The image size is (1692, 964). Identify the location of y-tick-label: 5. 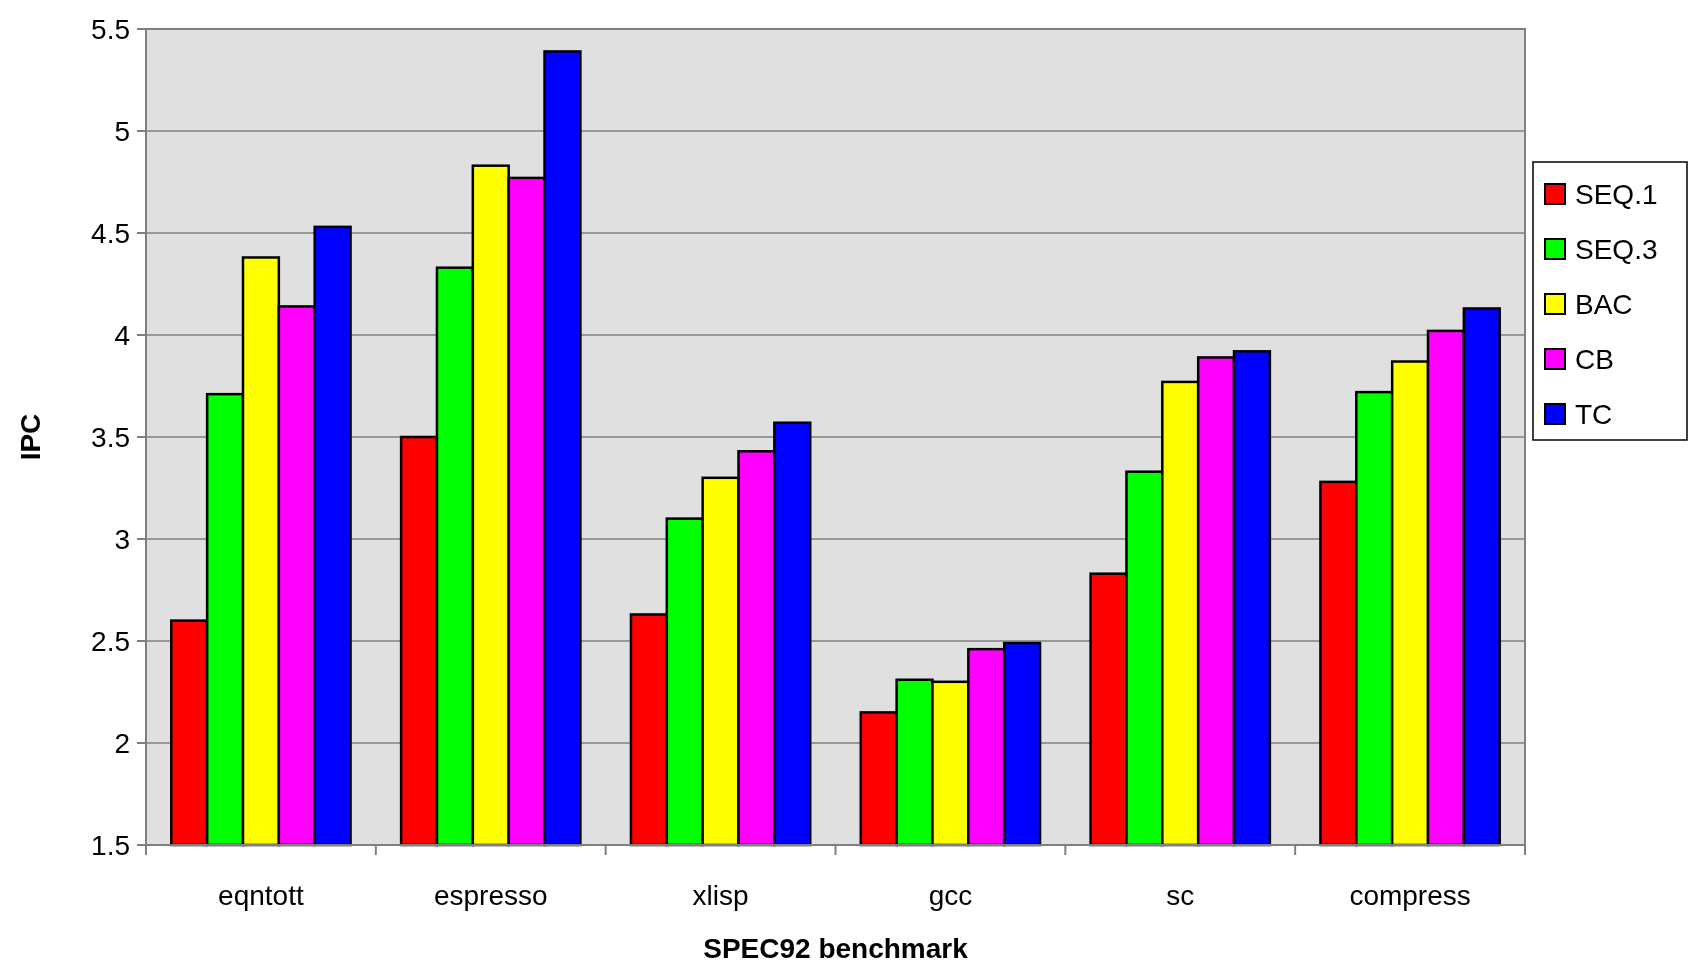
(122, 131).